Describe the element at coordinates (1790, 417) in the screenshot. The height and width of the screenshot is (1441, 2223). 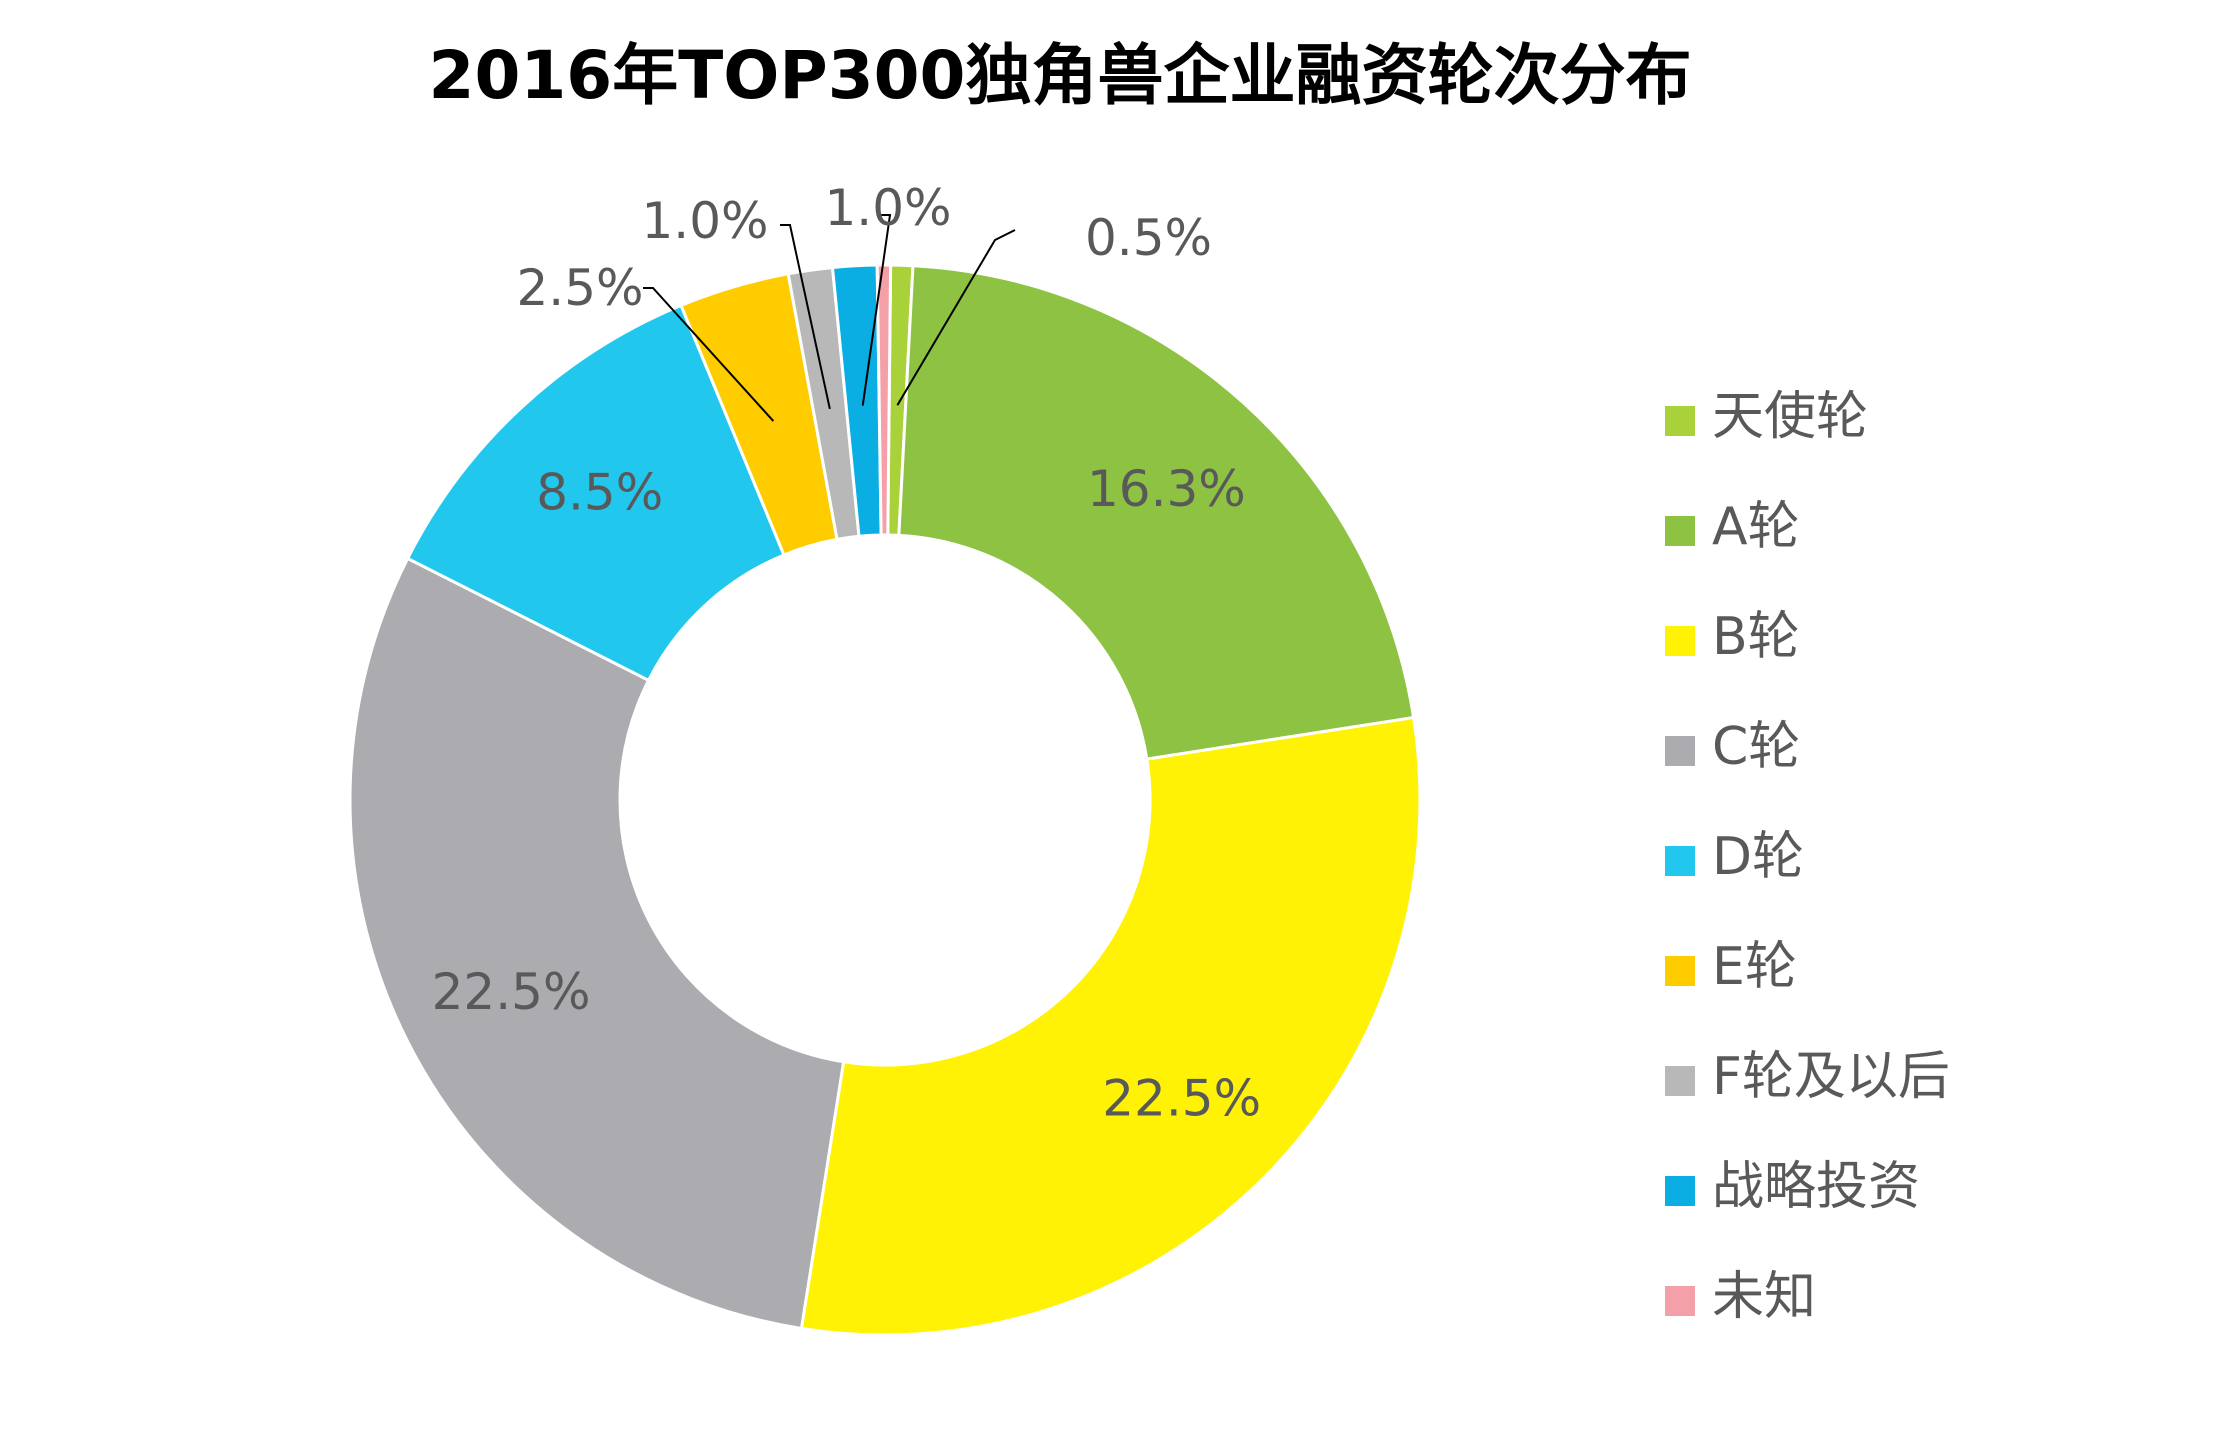
I see `legend-label-1: 天使轮` at that location.